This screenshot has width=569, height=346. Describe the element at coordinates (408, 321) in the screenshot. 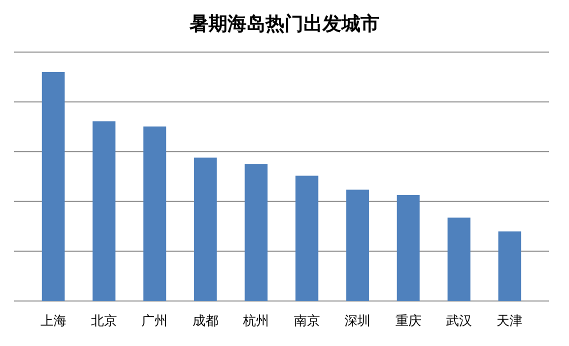

I see `x-tick-label: 重庆` at that location.